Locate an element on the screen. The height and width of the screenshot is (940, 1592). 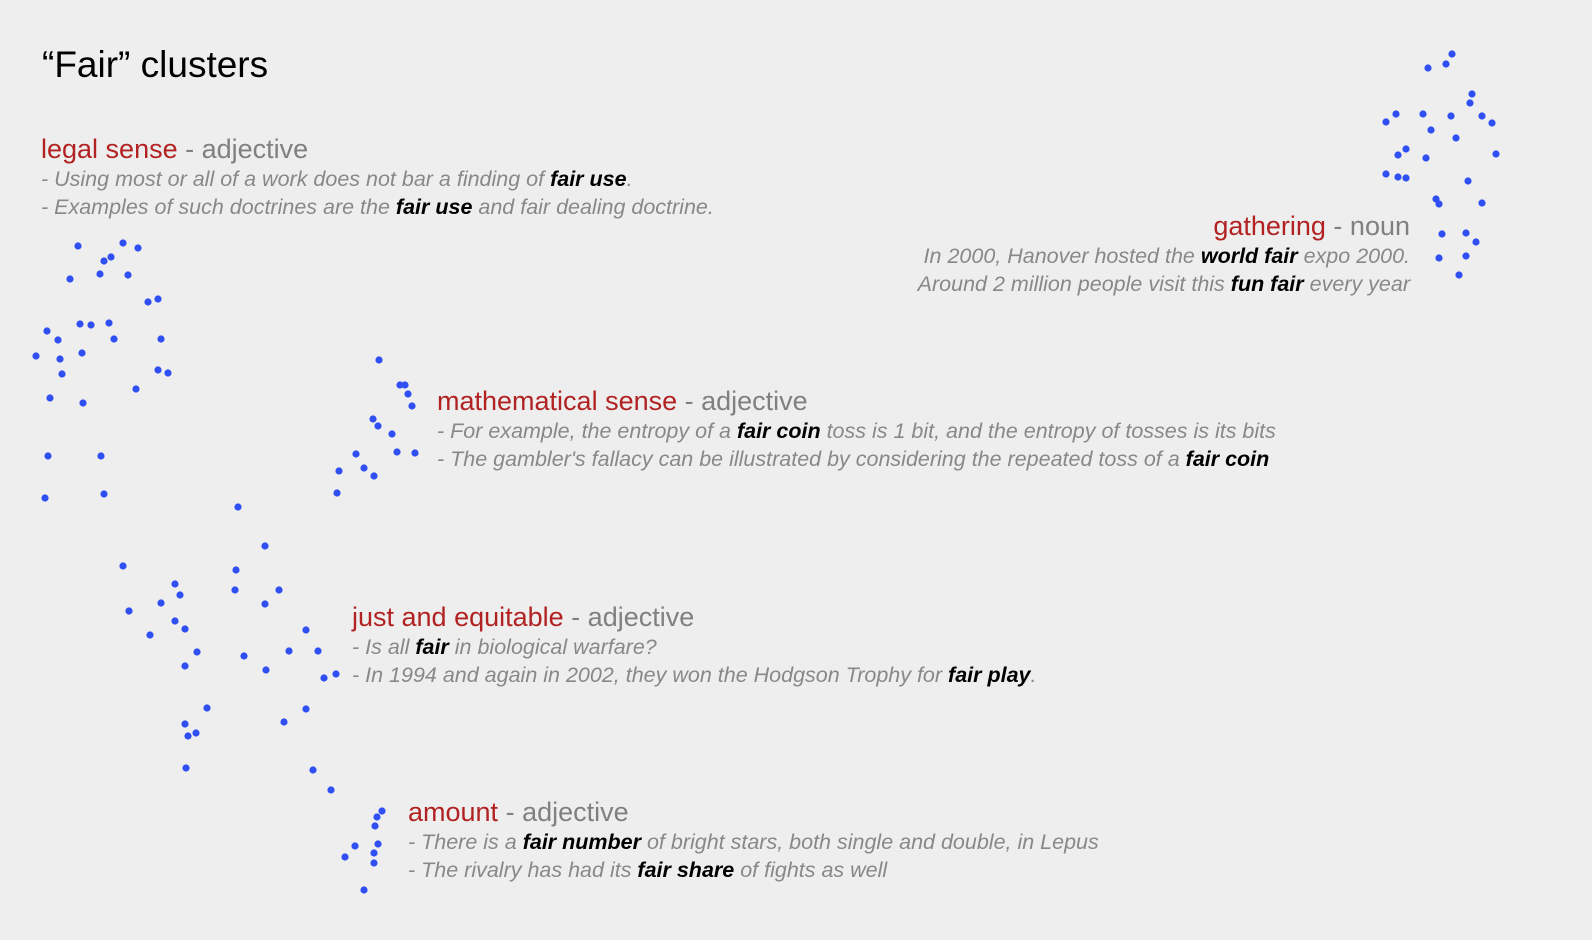
sense-label: legal sense is located at coordinates (109, 149).